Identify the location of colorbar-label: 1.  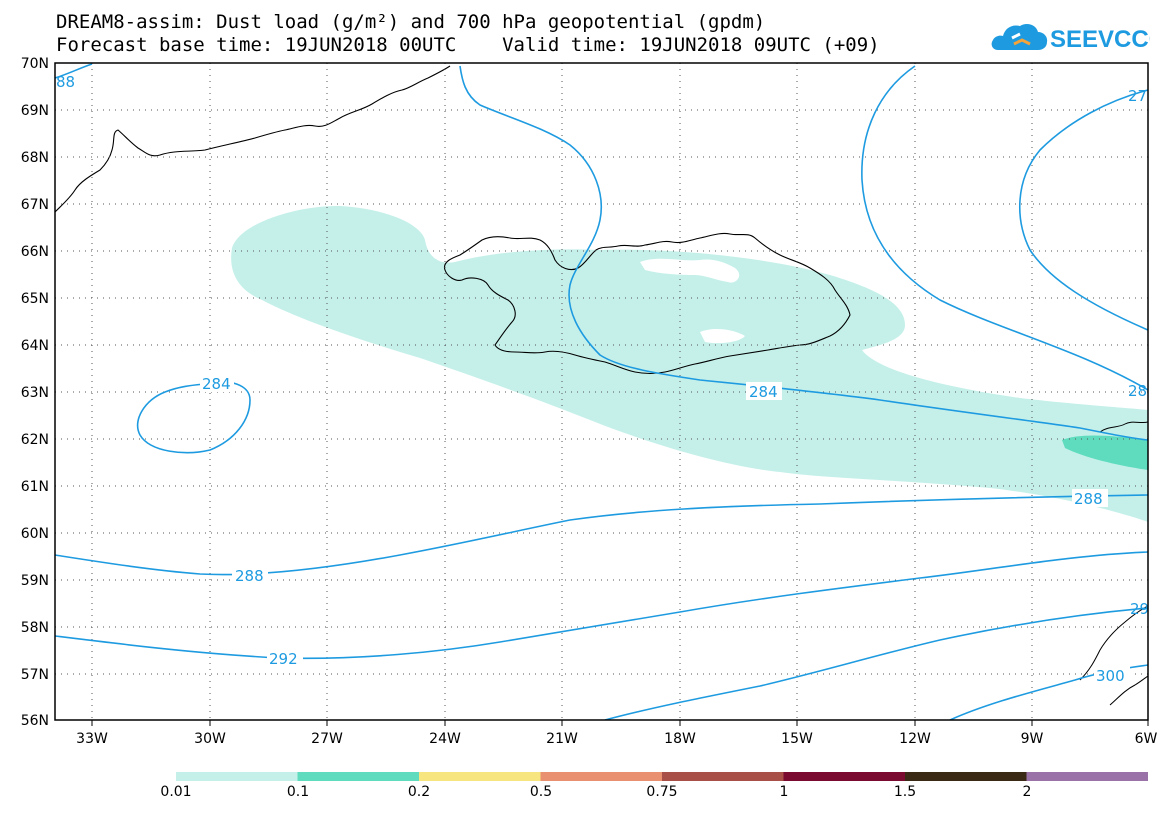
(784, 792).